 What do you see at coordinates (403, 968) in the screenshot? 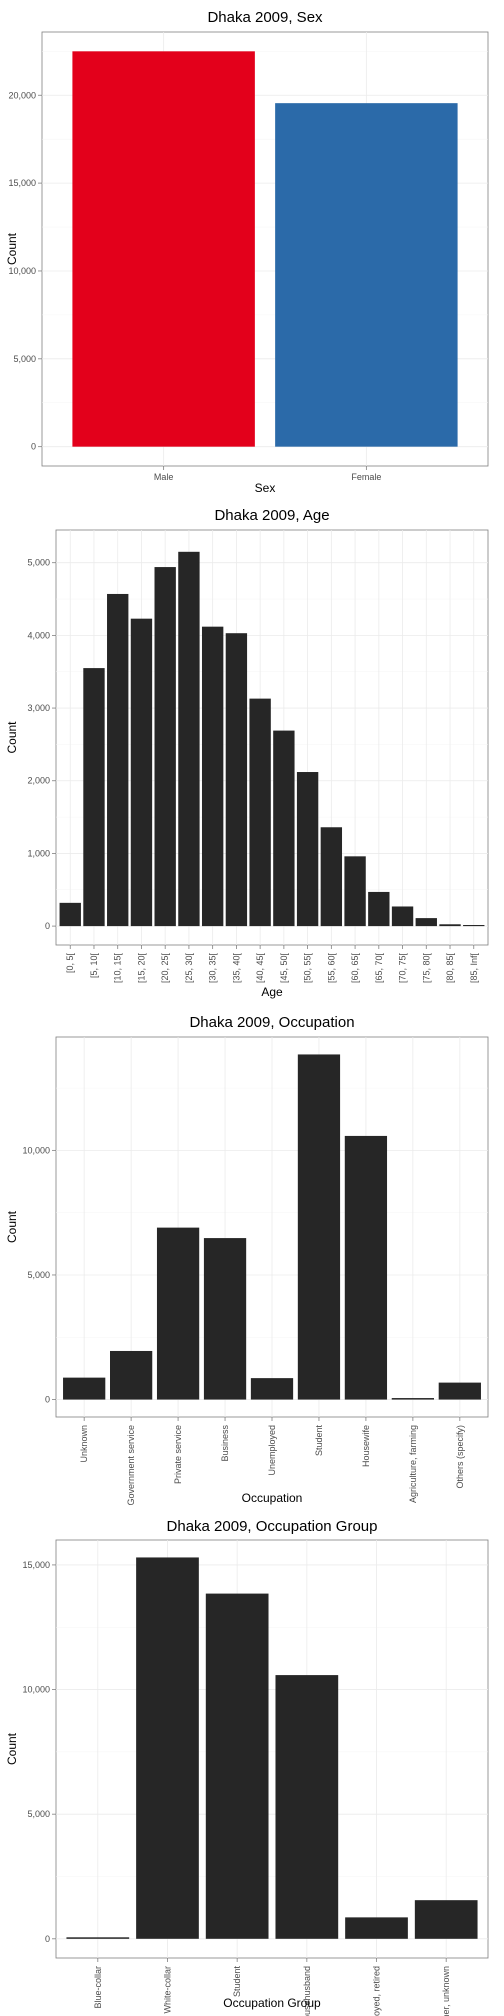
I see `x-tick-label: [70, 75[` at bounding box center [403, 968].